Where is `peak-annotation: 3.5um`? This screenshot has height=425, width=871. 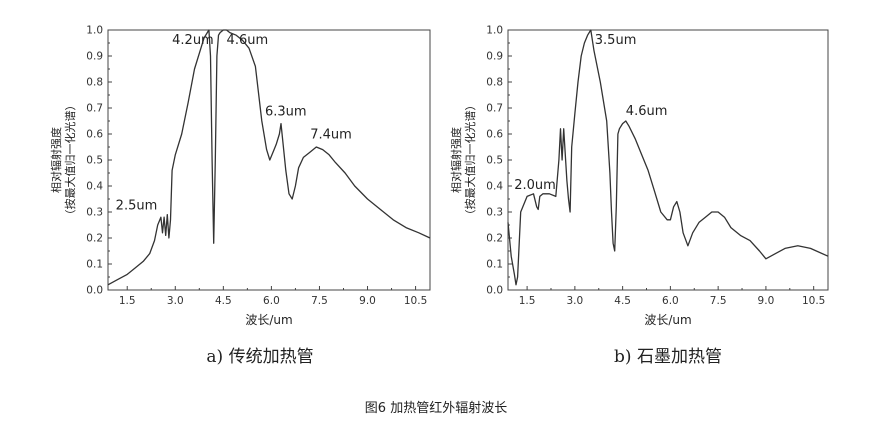
peak-annotation: 3.5um is located at coordinates (616, 40).